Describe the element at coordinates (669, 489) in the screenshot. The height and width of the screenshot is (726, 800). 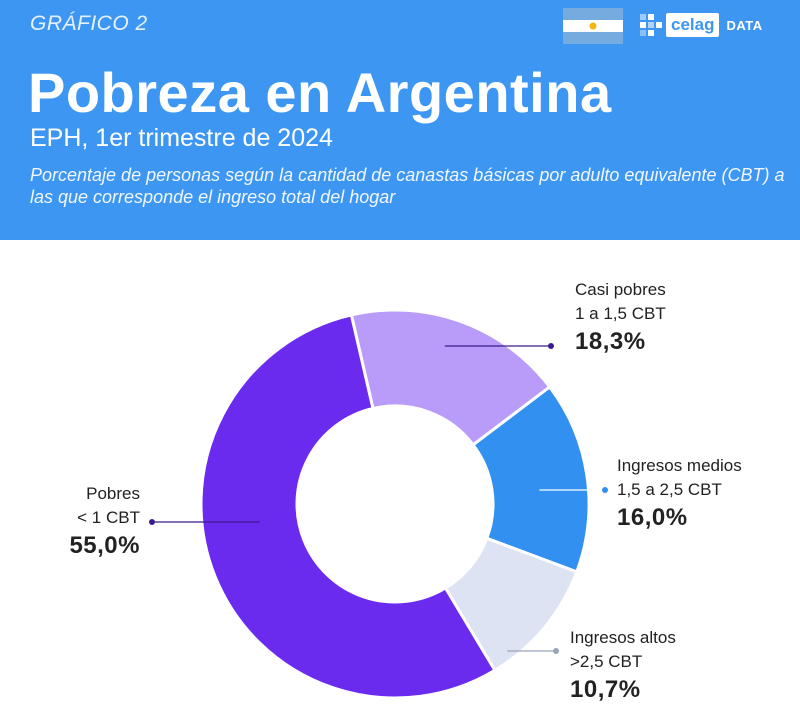
I see `slice-range: 1,5 a 2,5 CBT` at that location.